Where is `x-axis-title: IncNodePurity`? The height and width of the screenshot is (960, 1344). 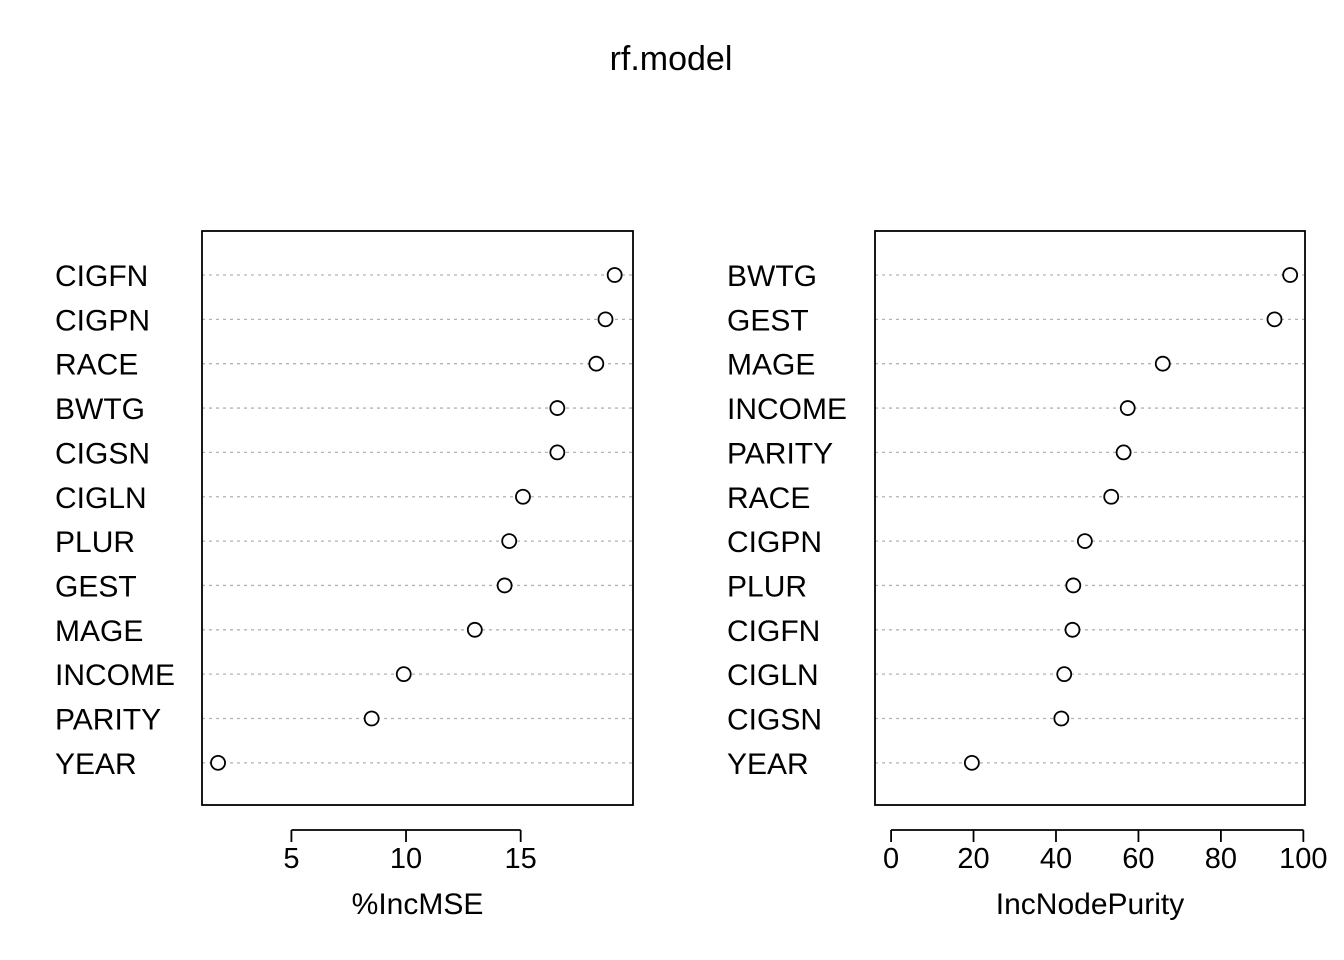
x-axis-title: IncNodePurity is located at coordinates (1090, 904).